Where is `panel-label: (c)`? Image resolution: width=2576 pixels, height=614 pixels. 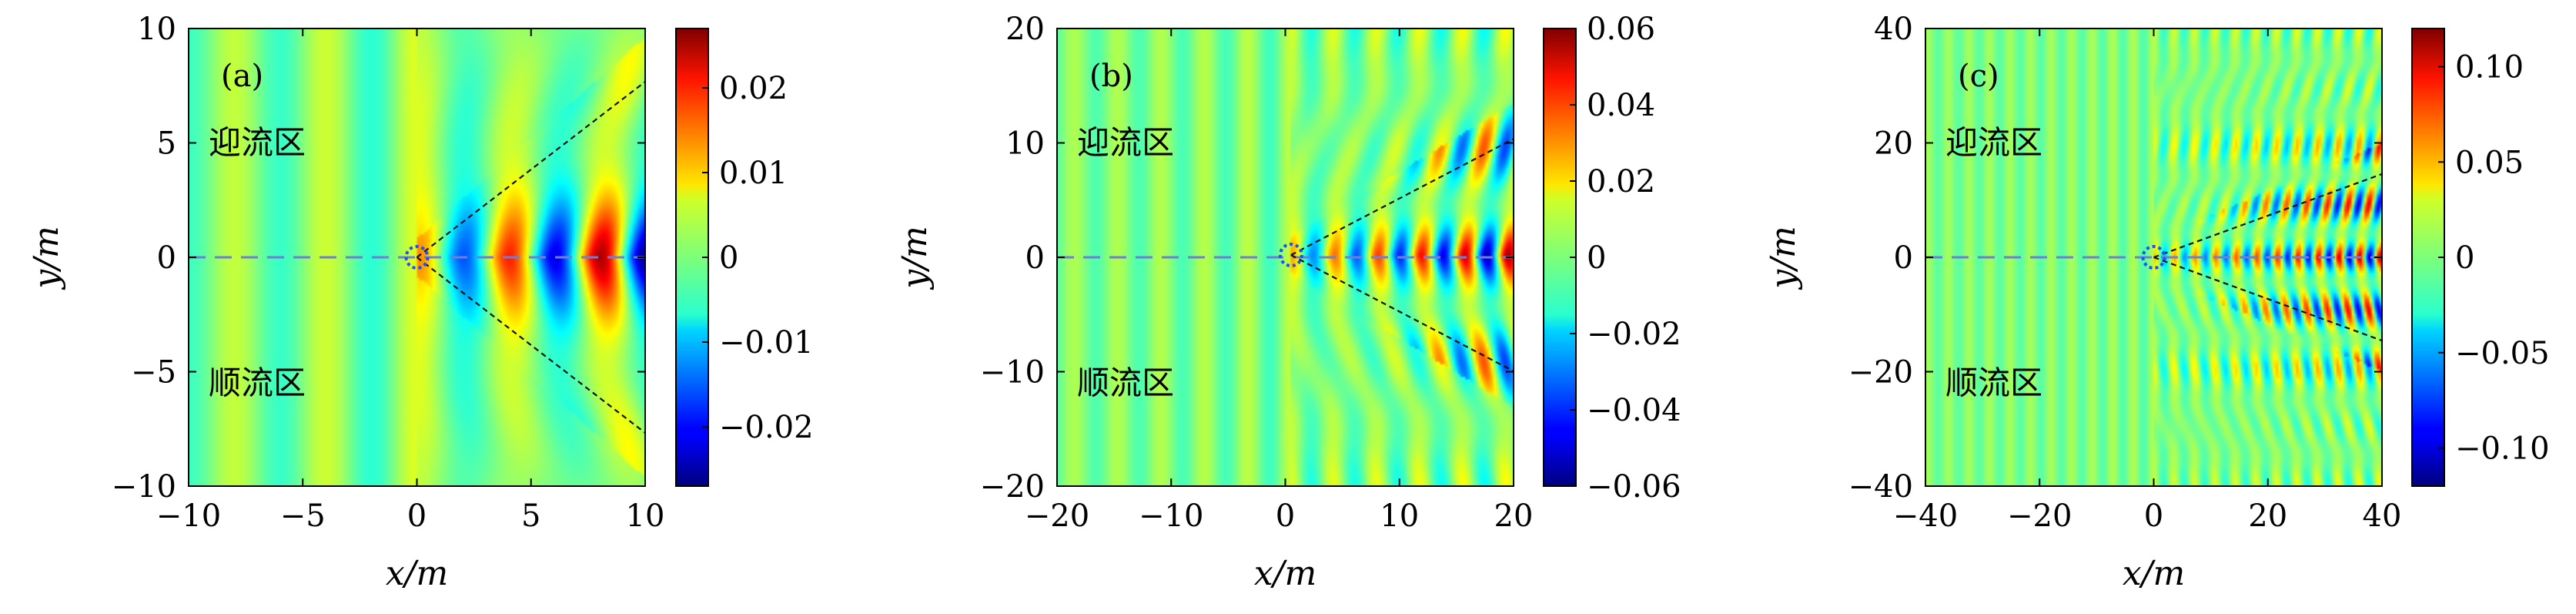
panel-label: (c) is located at coordinates (1979, 76).